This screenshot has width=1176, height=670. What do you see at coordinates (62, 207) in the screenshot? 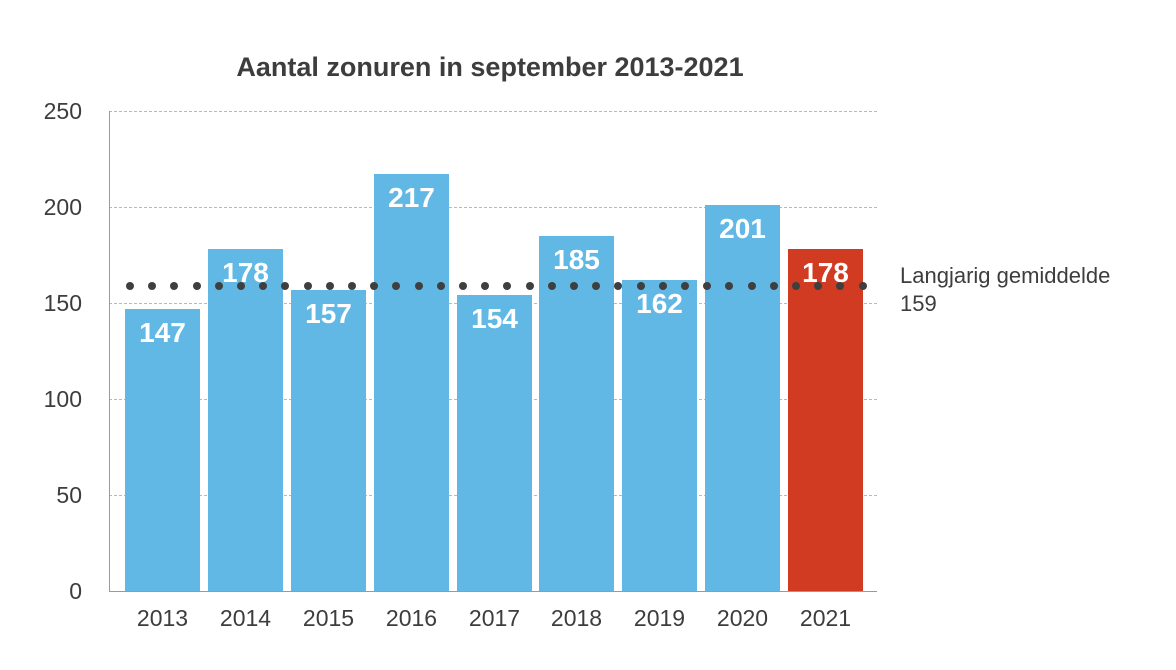
I see `y-tick-200: 200` at bounding box center [62, 207].